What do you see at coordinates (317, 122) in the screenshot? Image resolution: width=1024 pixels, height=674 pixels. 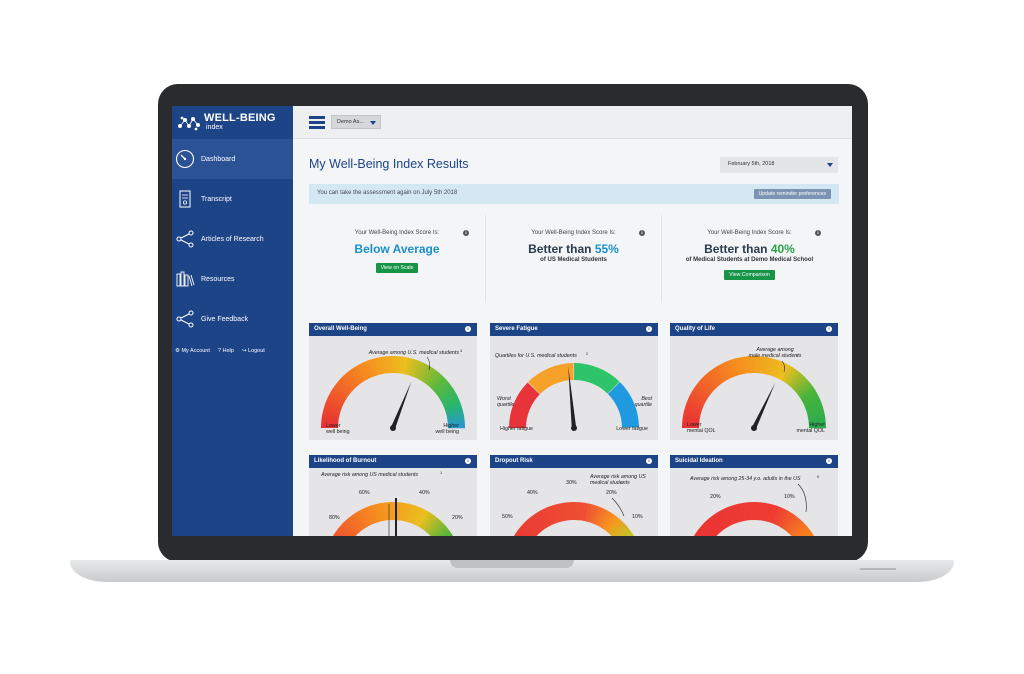 I see `hamburger-menu-icon` at bounding box center [317, 122].